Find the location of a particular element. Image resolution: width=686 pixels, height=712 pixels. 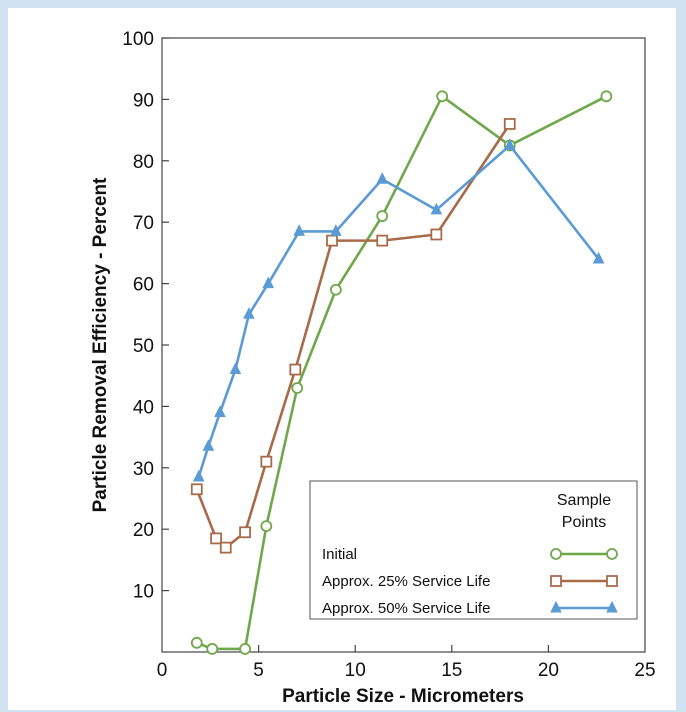

y-tick-label-2: 30 is located at coordinates (143, 469).